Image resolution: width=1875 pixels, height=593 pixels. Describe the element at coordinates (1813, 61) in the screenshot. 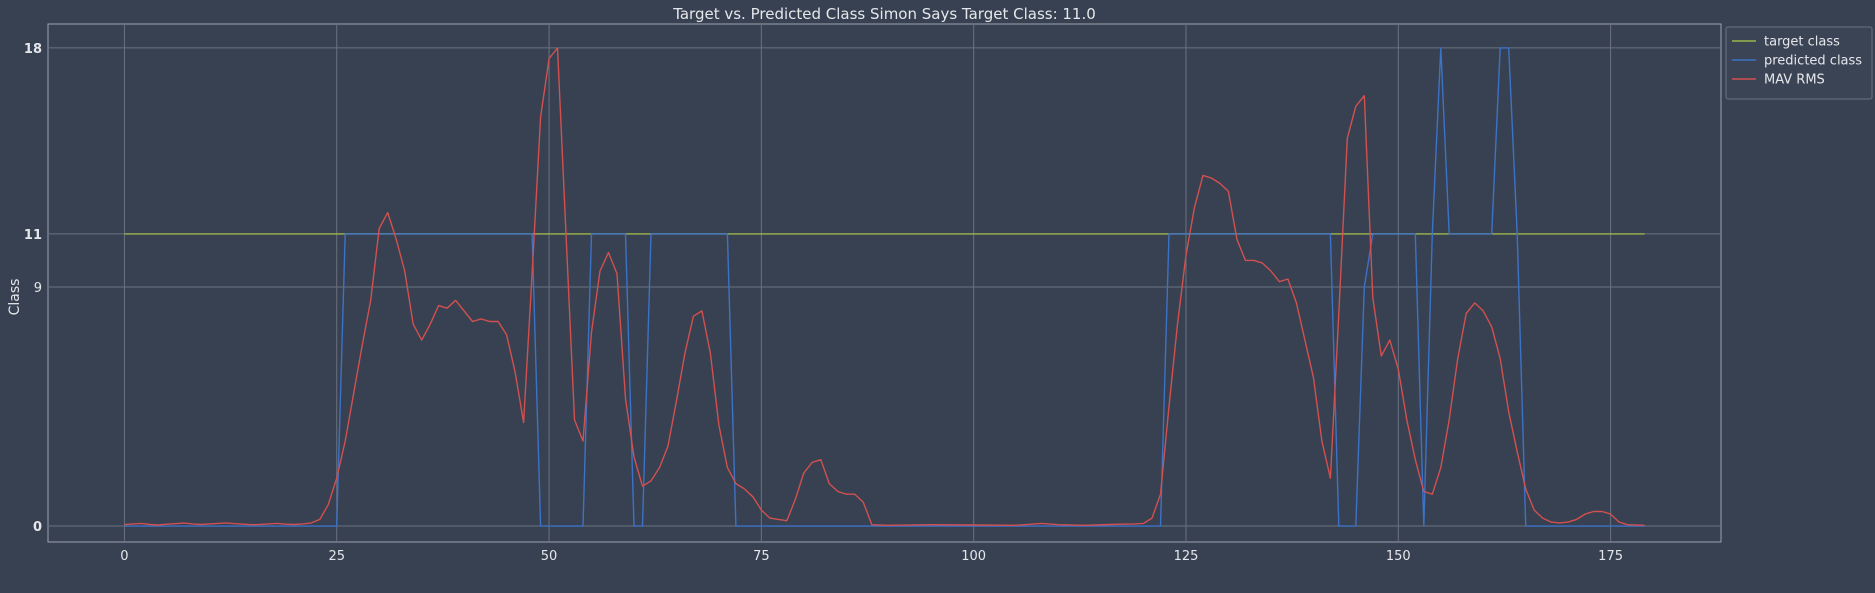

I see `legend-label: predicted class` at that location.